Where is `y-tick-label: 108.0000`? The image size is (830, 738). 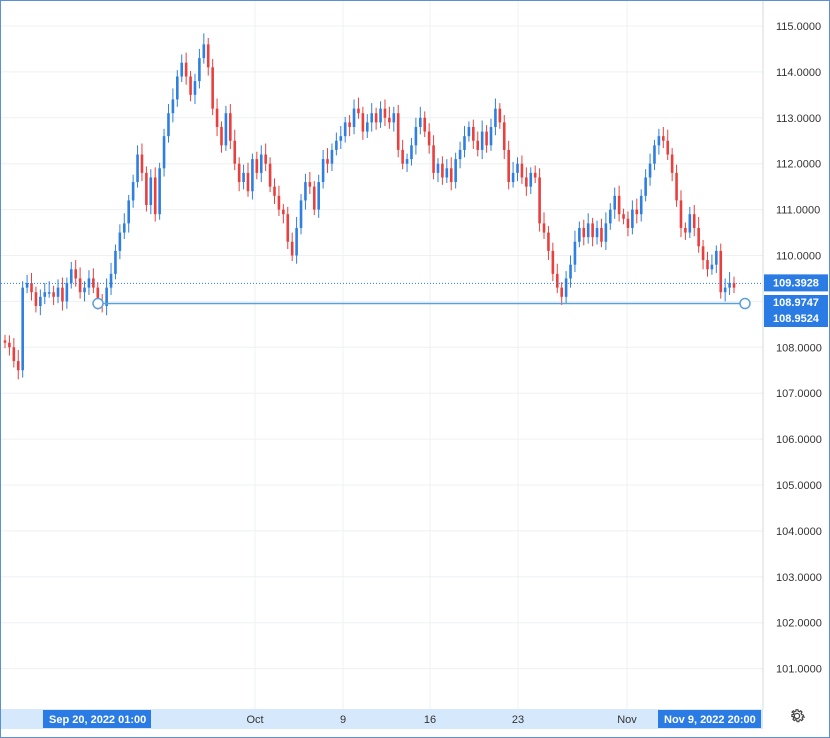 y-tick-label: 108.0000 is located at coordinates (799, 348).